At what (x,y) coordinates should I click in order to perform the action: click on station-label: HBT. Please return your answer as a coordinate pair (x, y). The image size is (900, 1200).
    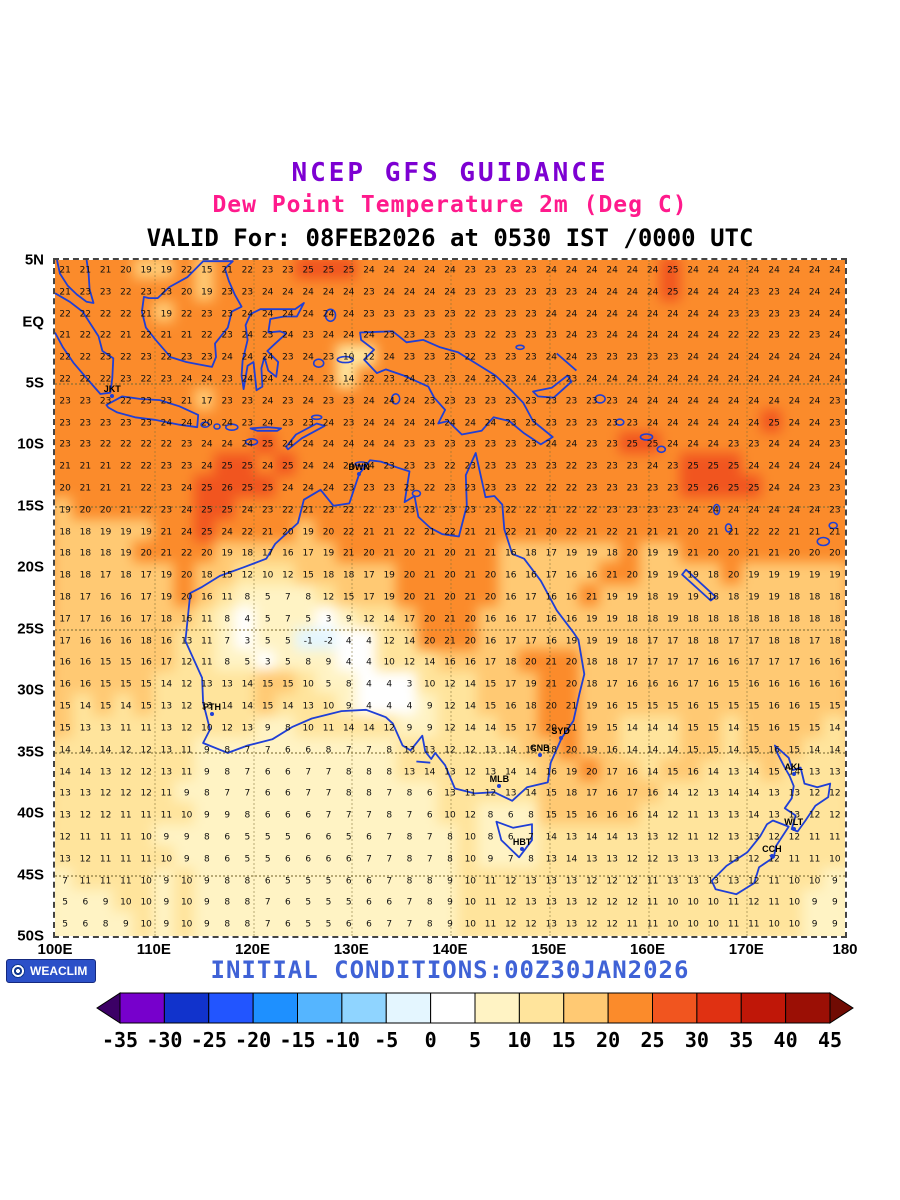
    Looking at the image, I should click on (522, 841).